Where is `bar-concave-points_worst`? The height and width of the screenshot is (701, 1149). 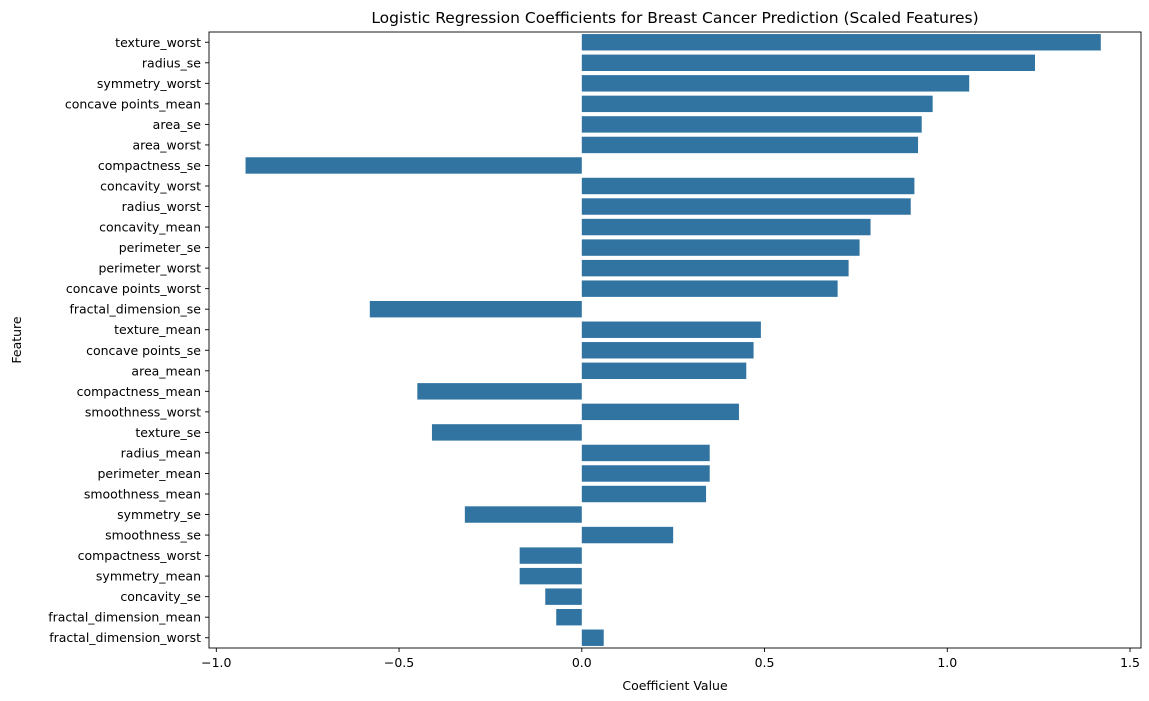
bar-concave-points_worst is located at coordinates (709, 288).